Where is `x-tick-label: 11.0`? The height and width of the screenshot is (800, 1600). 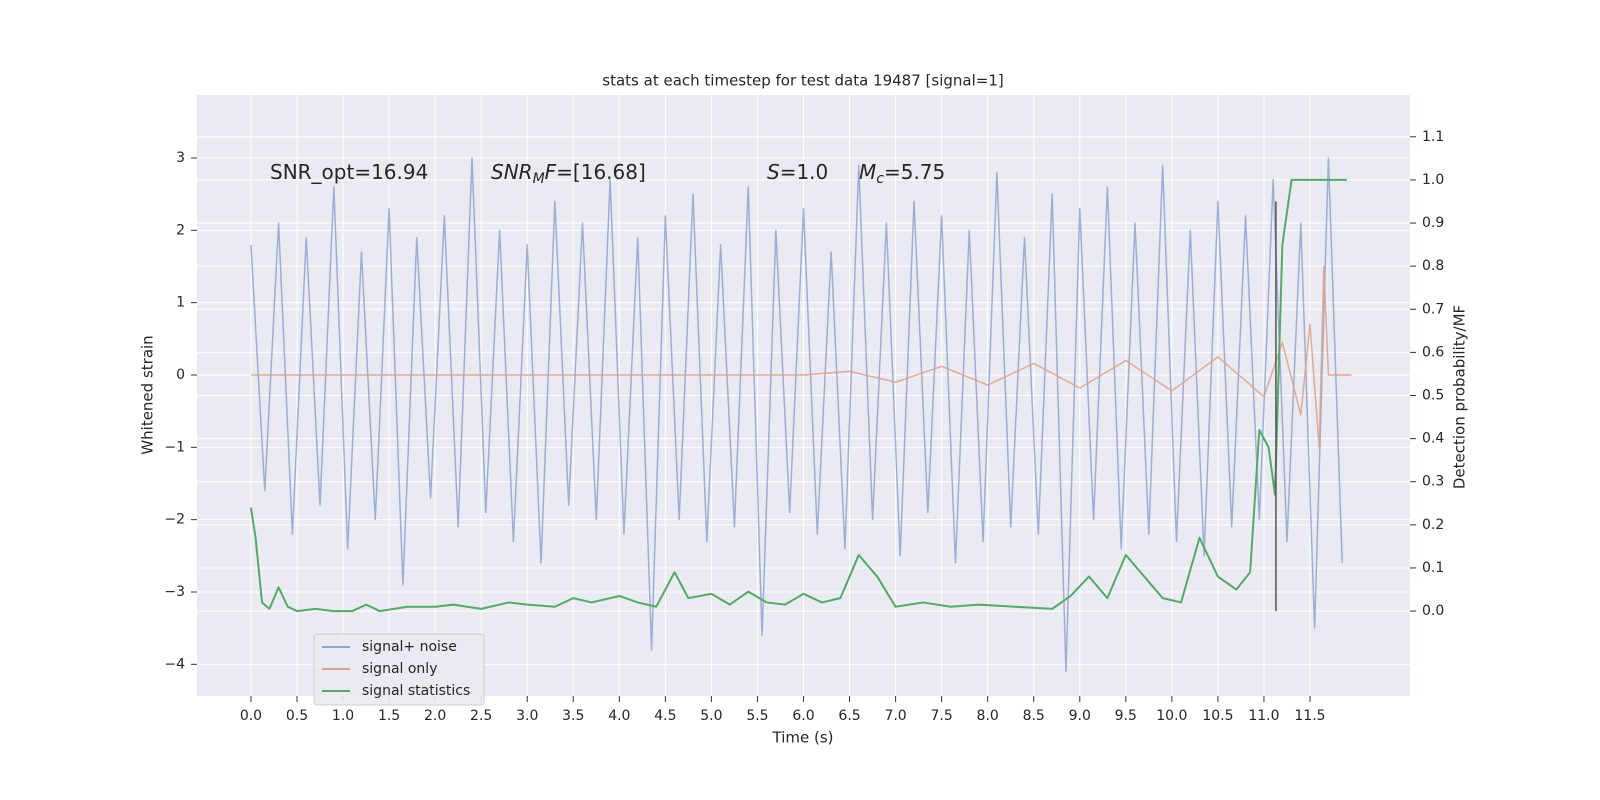 x-tick-label: 11.0 is located at coordinates (1263, 716).